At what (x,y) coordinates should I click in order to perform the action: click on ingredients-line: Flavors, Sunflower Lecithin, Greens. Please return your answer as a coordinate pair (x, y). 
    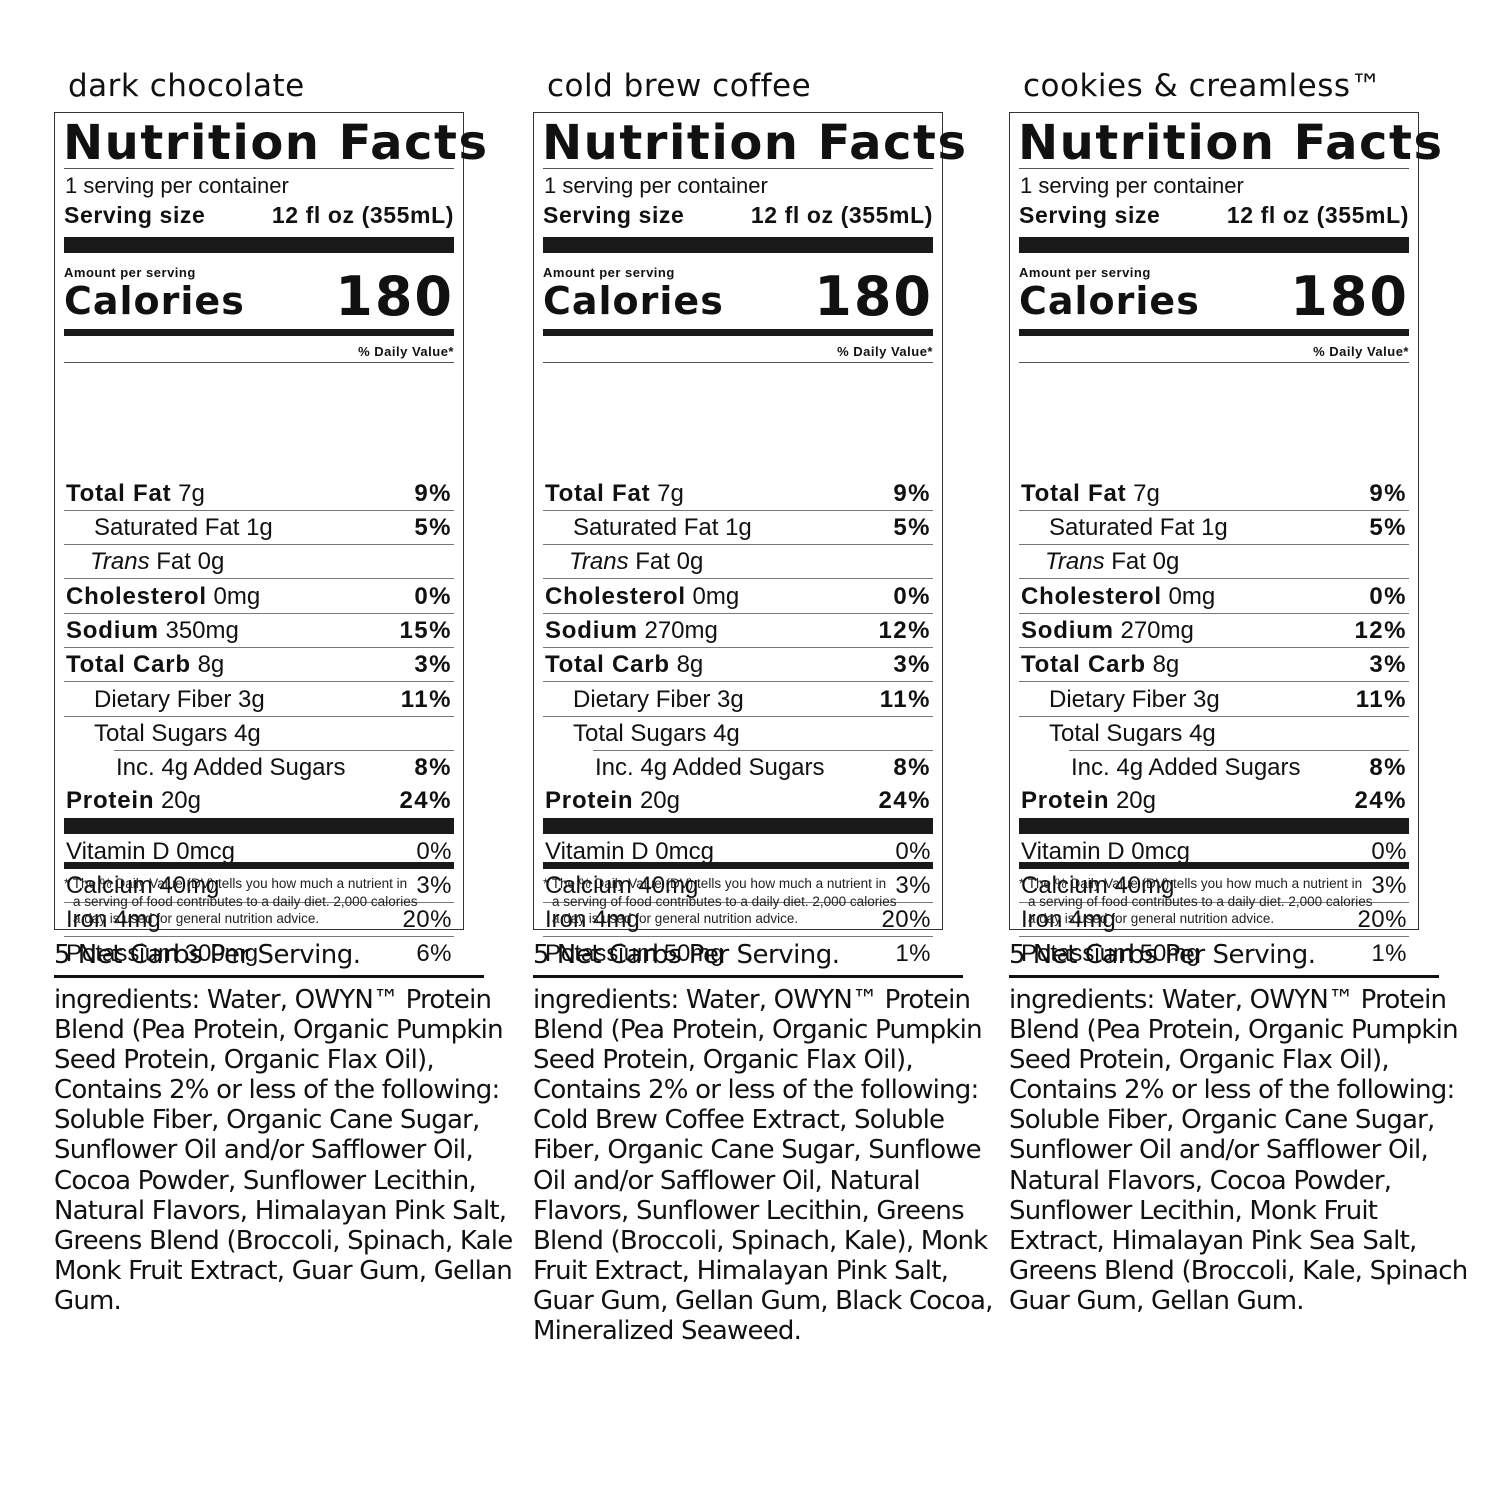
    Looking at the image, I should click on (749, 1210).